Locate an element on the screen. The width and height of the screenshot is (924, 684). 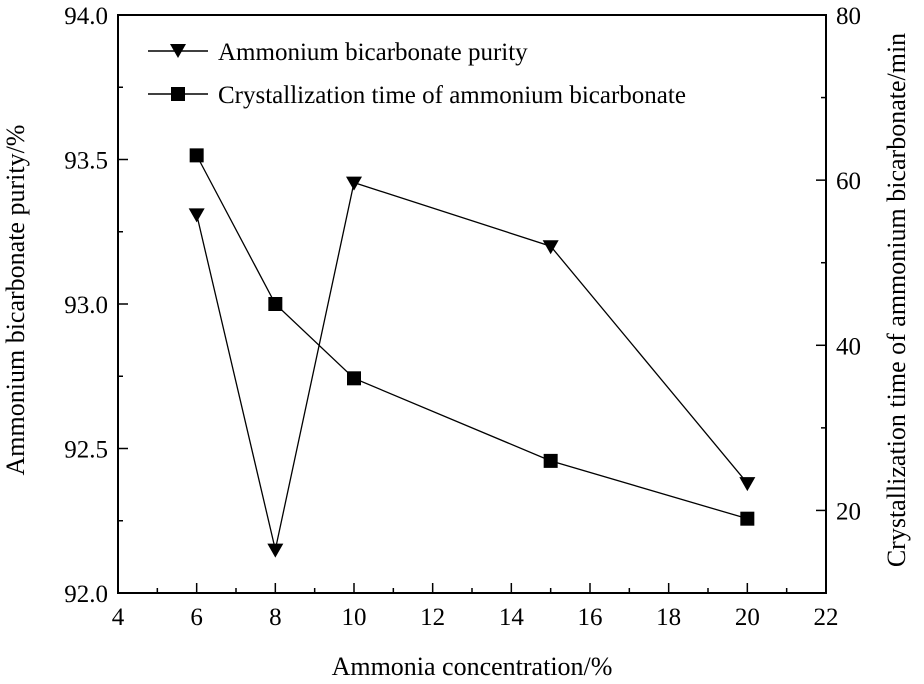
x-tick-label: 4 is located at coordinates (118, 617).